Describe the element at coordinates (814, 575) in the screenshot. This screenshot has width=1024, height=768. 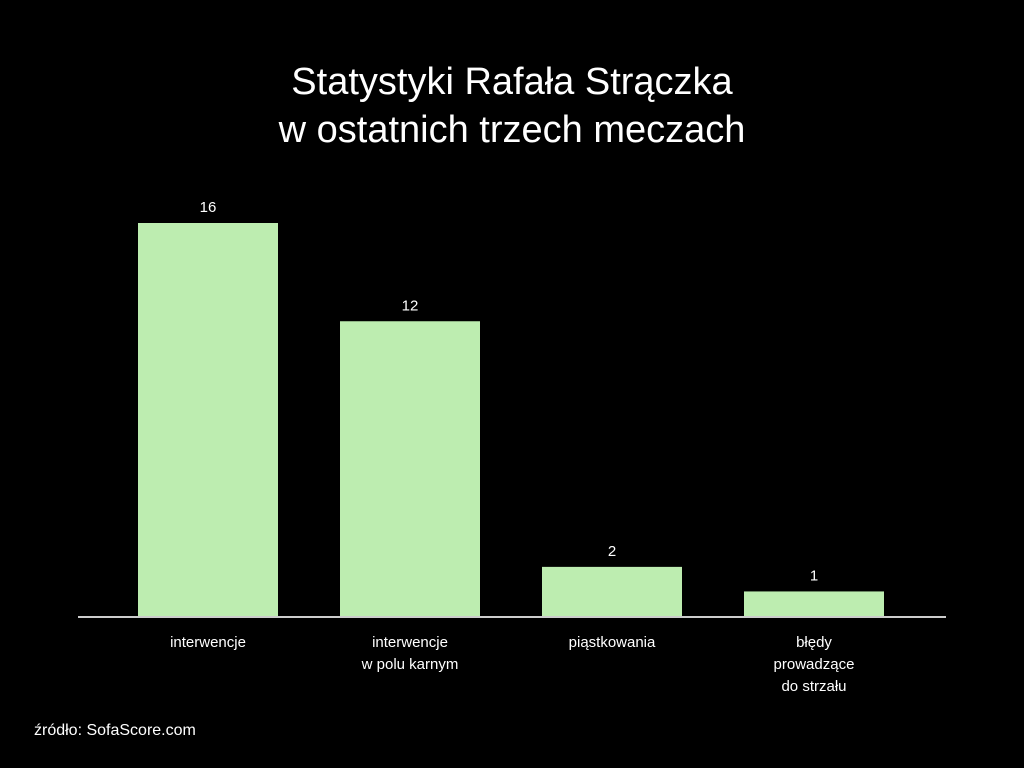
I see `bar-value-label-4: 1` at that location.